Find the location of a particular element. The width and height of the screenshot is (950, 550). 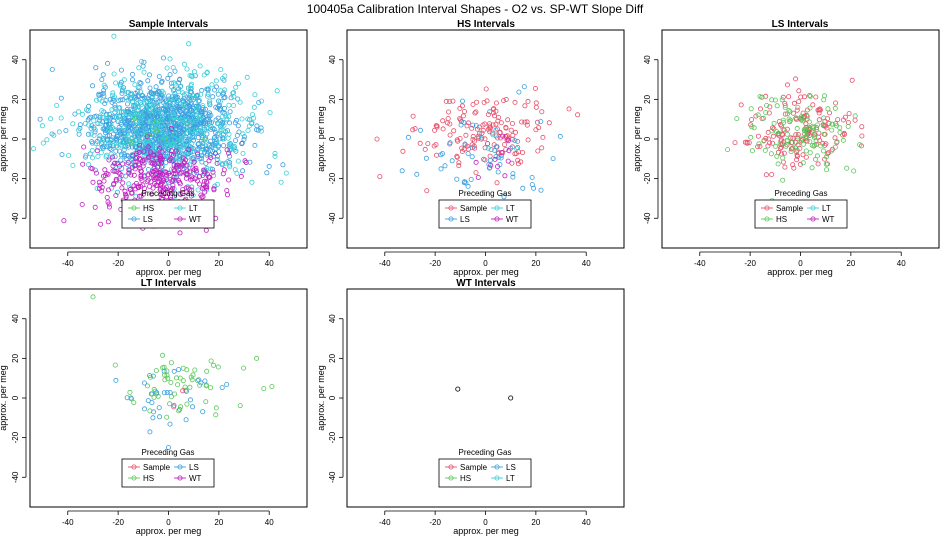

legend: Preceding Gas Sample LT HS WT is located at coordinates (801, 209).